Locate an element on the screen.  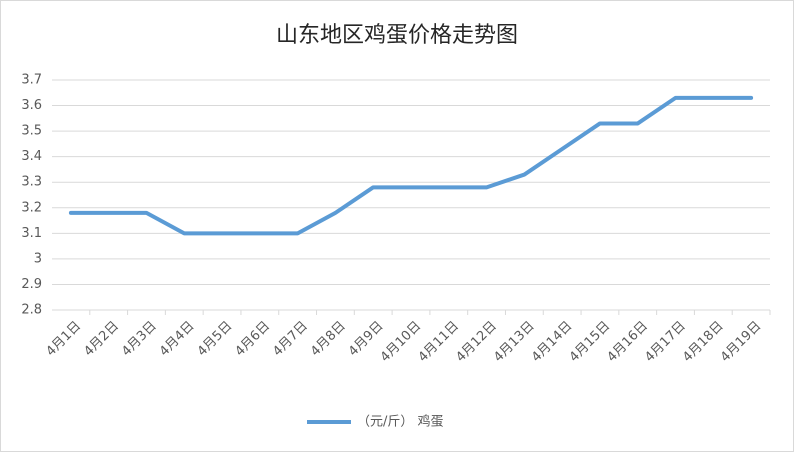
legend-label: （元/斤） 鸡蛋 is located at coordinates (400, 422).